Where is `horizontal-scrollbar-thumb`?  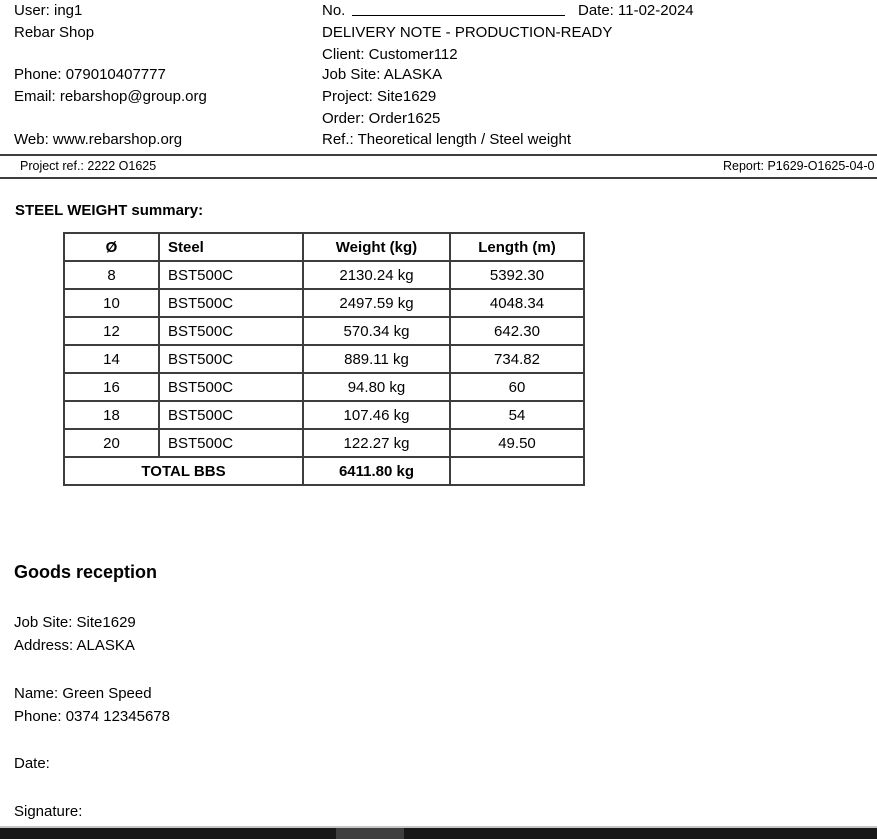
horizontal-scrollbar-thumb is located at coordinates (370, 833).